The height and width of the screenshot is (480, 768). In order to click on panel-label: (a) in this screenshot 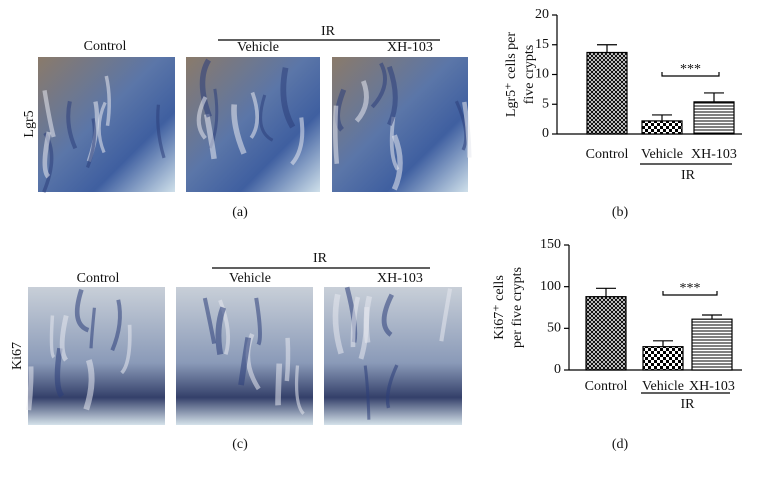, I will do `click(240, 212)`.